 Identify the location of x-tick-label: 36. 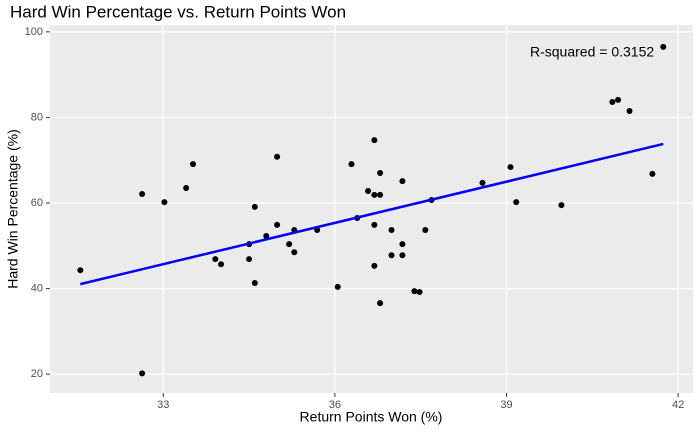
(335, 405).